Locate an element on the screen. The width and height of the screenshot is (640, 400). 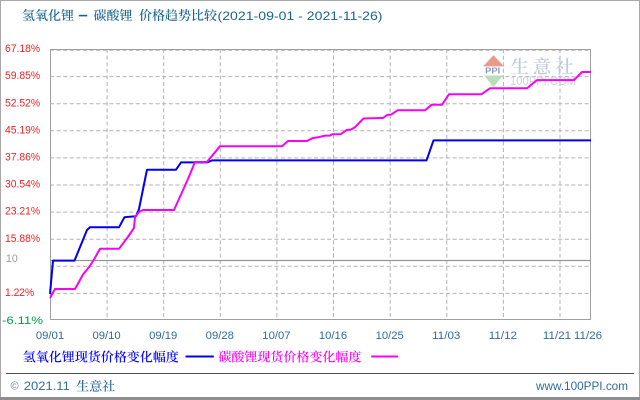
svg-text: 15.88% is located at coordinates (22, 239).